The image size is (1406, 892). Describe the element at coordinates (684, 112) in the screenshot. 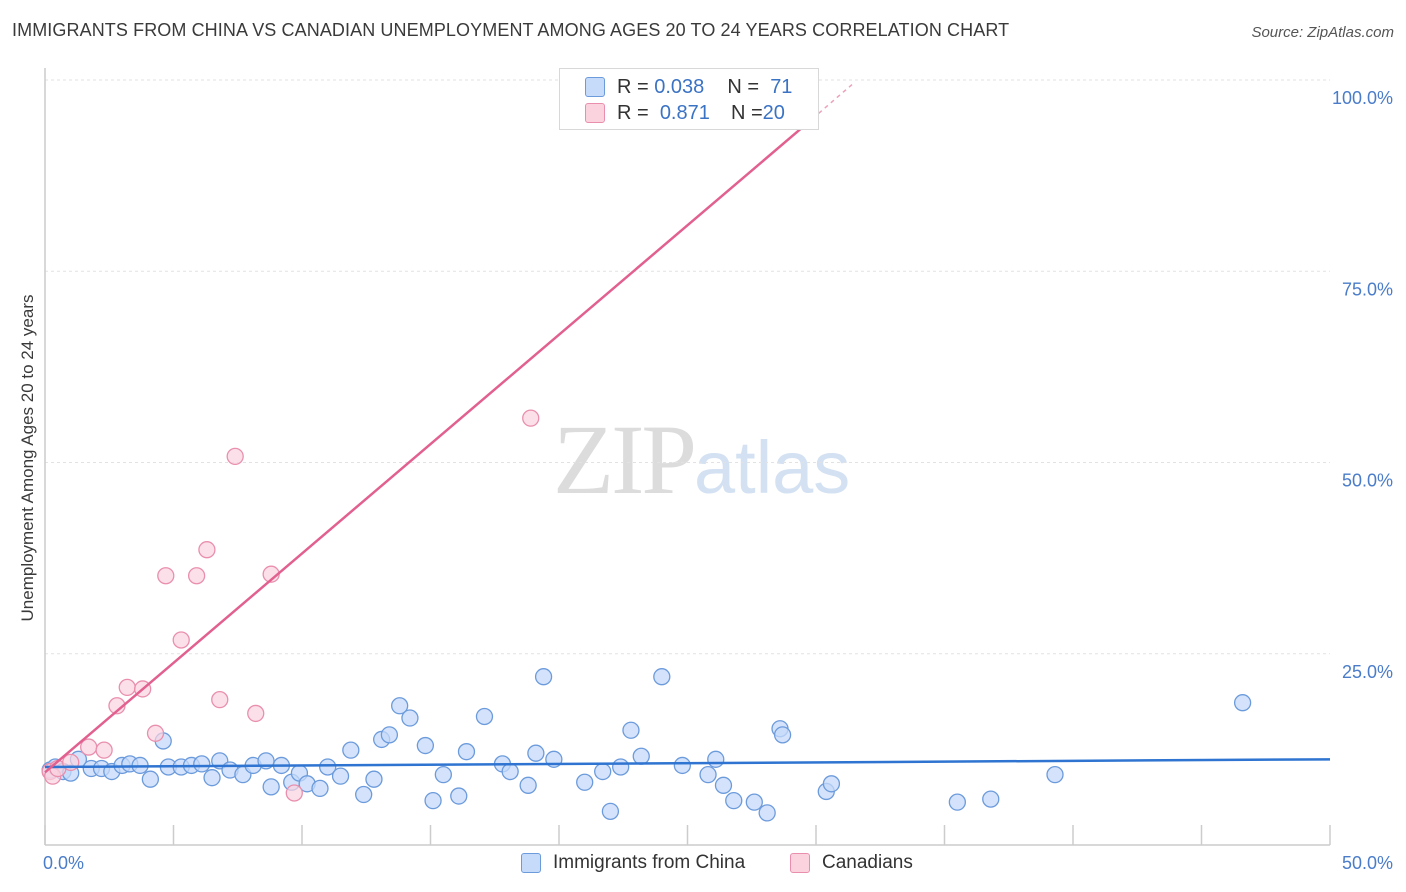

I see `legend-r-value: 0.871` at that location.